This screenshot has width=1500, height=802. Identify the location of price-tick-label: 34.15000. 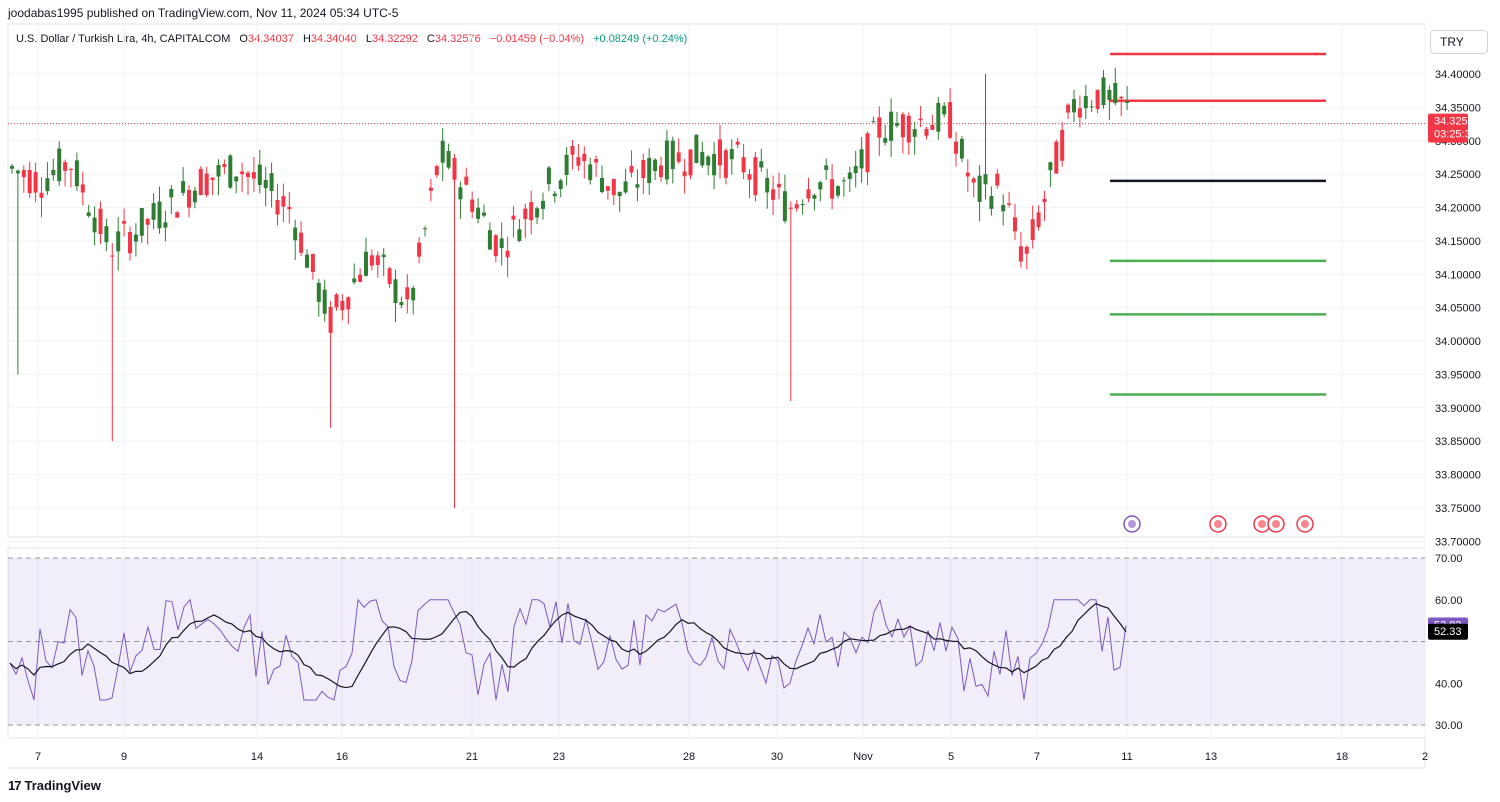
(1458, 242).